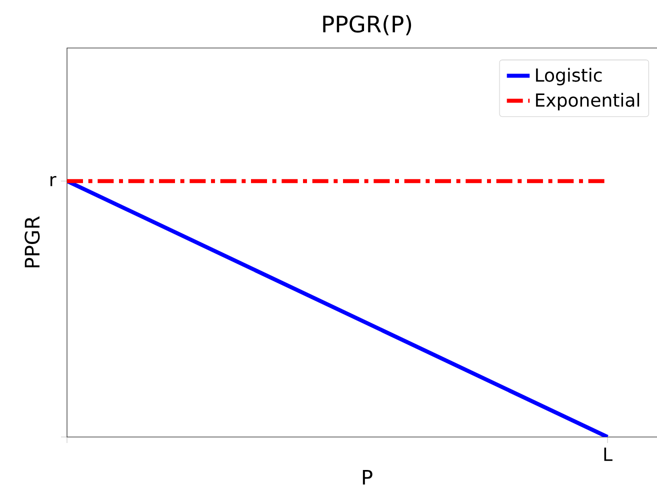 The image size is (657, 502). Describe the element at coordinates (608, 454) in the screenshot. I see `text: L` at that location.